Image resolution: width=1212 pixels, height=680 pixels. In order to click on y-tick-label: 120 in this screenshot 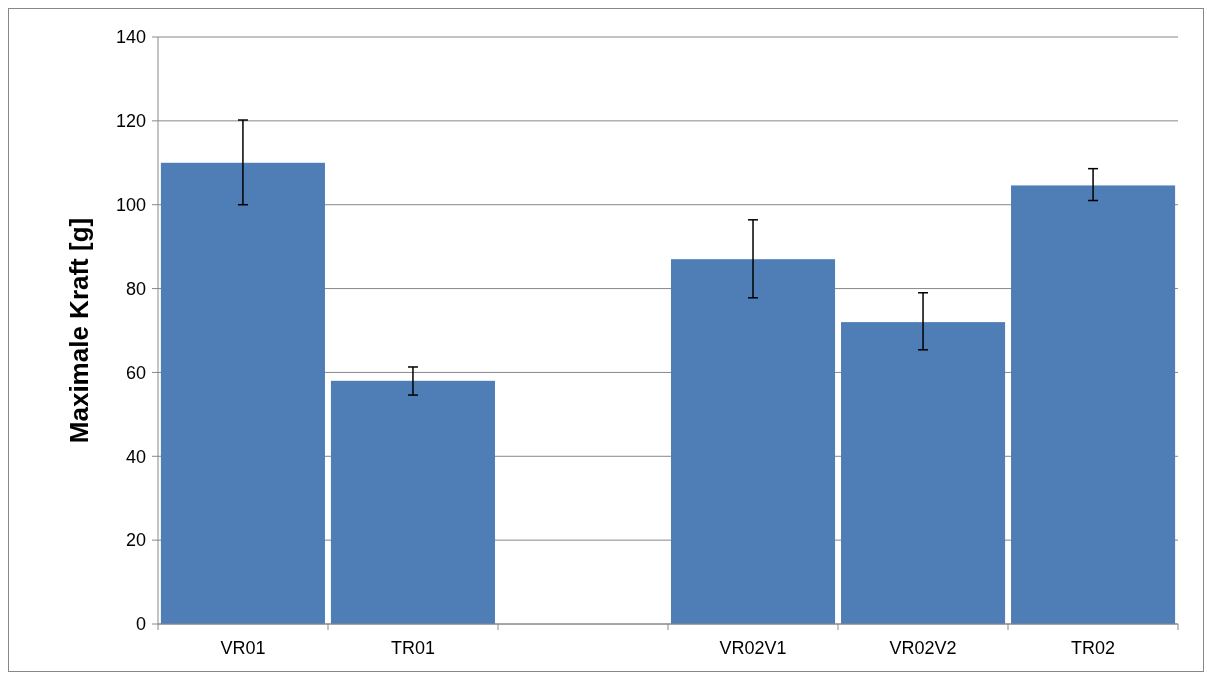, I will do `click(130, 121)`.